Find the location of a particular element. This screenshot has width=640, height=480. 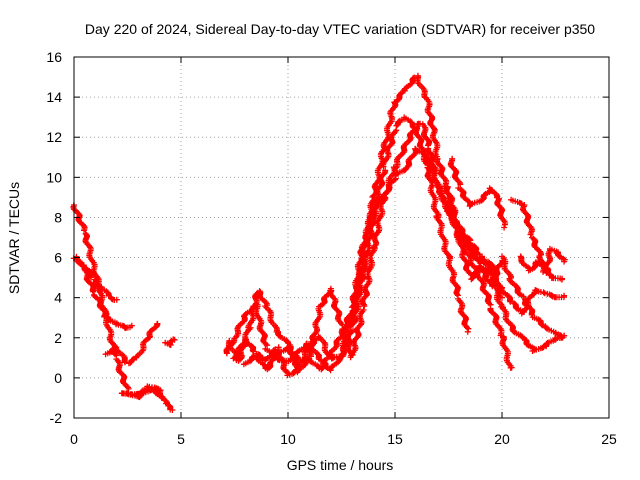

y-tick-label: 14 is located at coordinates (54, 97).